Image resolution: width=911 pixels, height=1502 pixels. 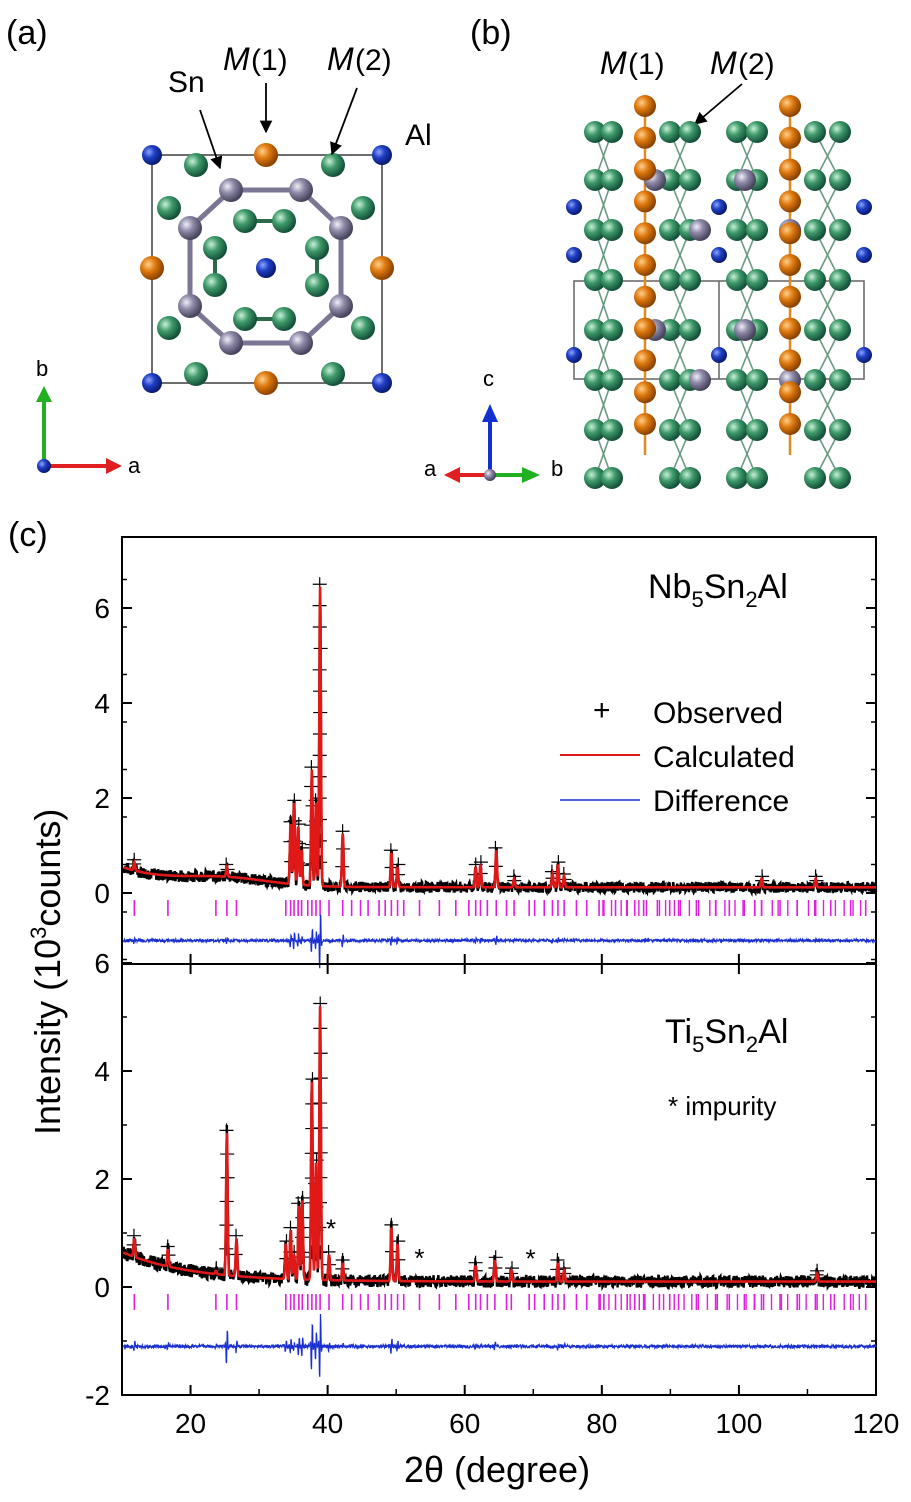 I want to click on panel-a-m1-letter: M, so click(x=236, y=59).